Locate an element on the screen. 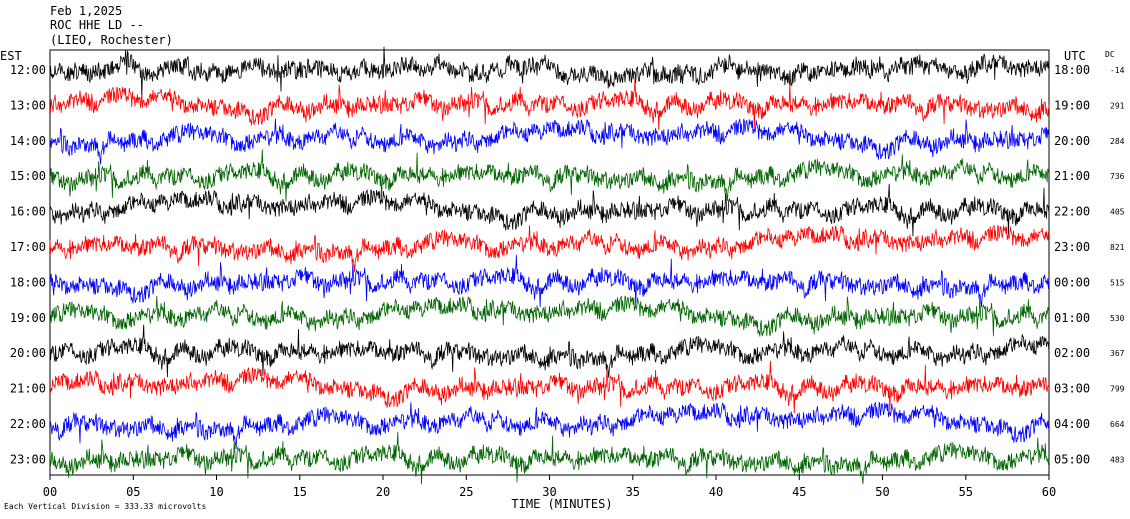  x-axis-label: TIME (MINUTES) is located at coordinates (561, 504).